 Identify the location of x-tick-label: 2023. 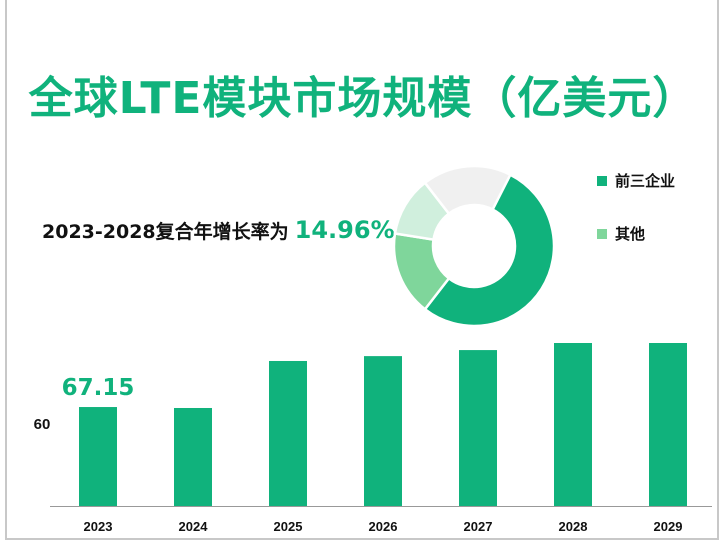
(98, 526).